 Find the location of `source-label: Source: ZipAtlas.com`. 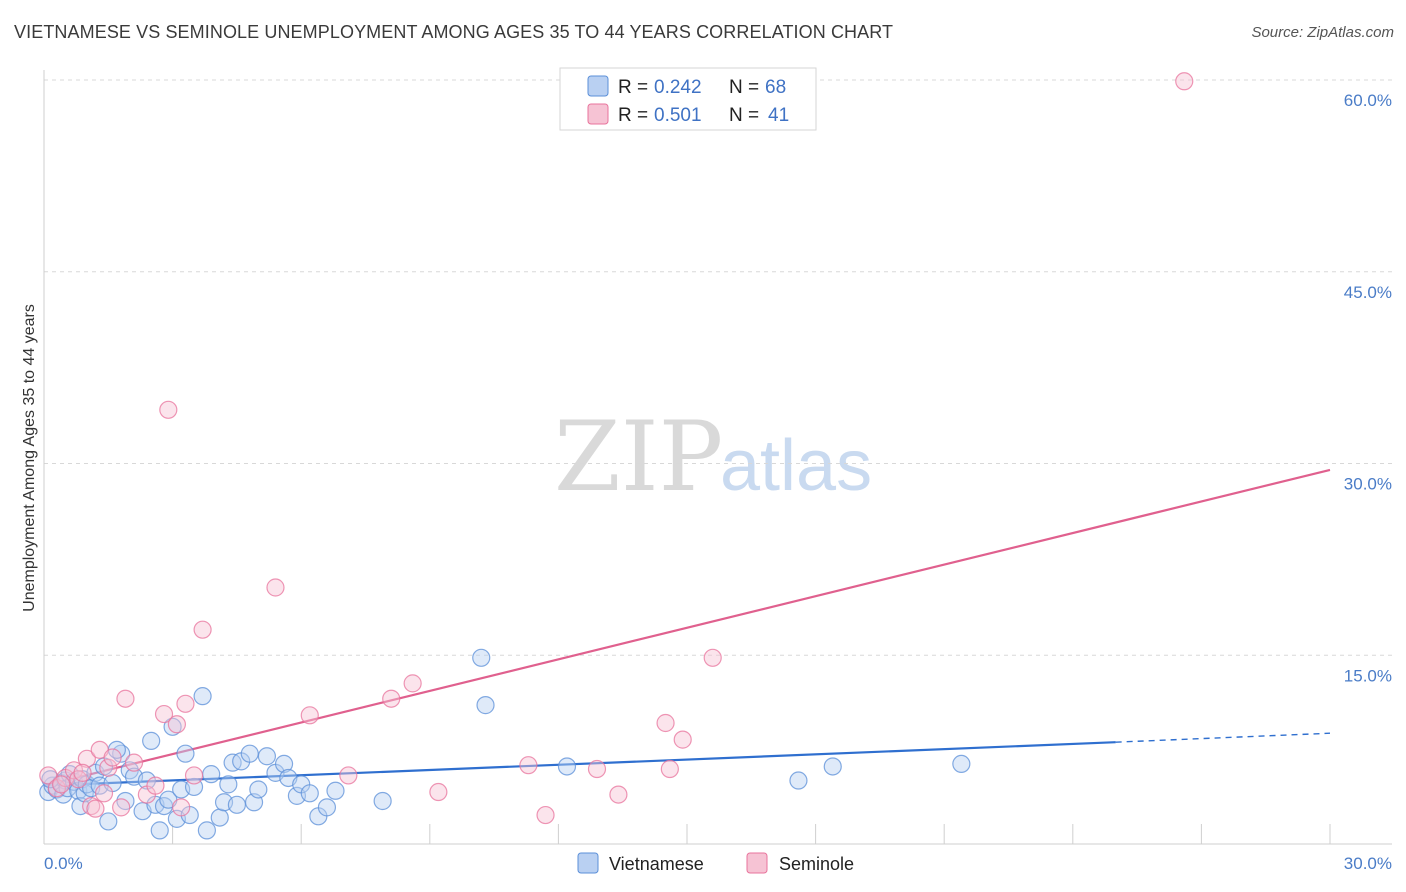

source-label: Source: ZipAtlas.com is located at coordinates (1322, 32).